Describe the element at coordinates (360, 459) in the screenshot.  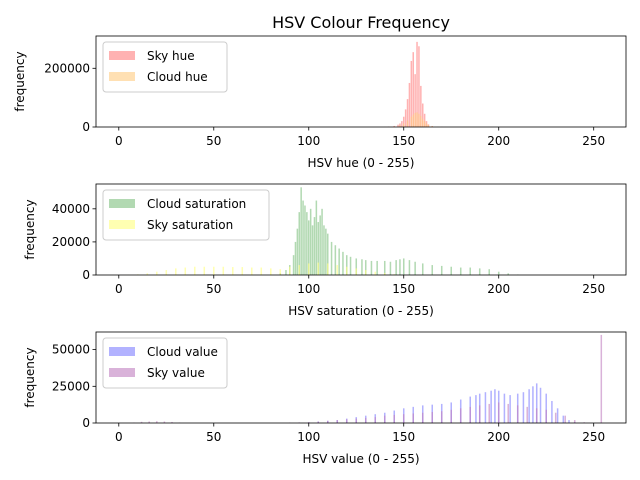
I see `x-axis-label: HSV value (0 - 255)` at that location.